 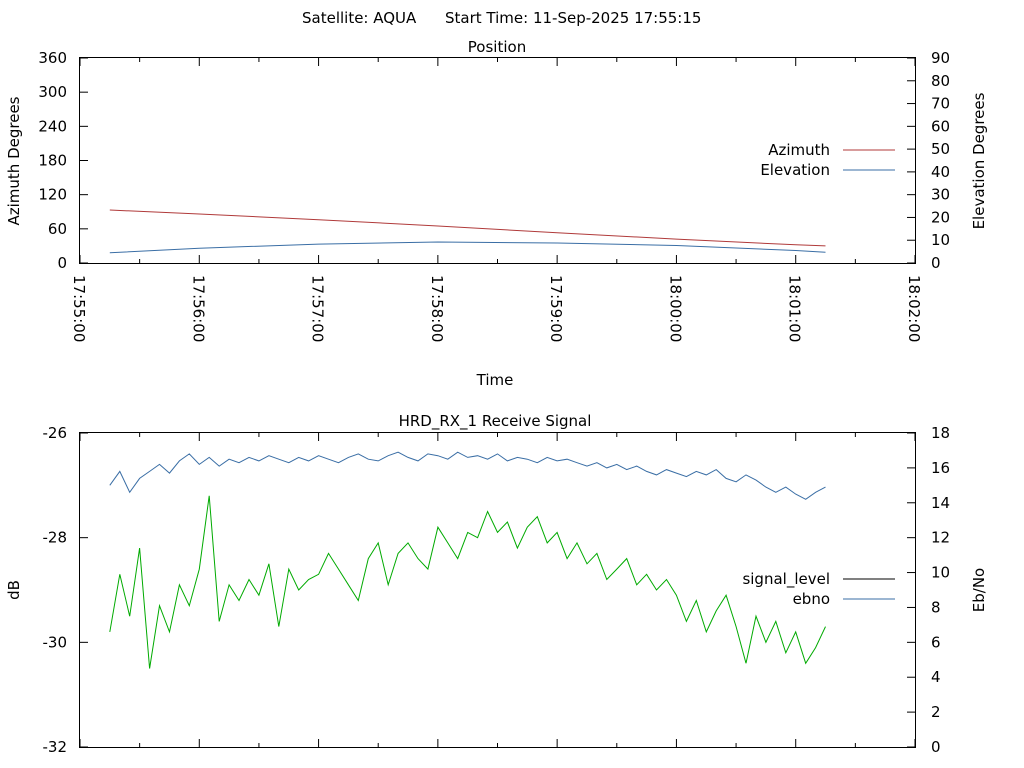 I want to click on right-y-tick-label: 40, so click(x=940, y=172).